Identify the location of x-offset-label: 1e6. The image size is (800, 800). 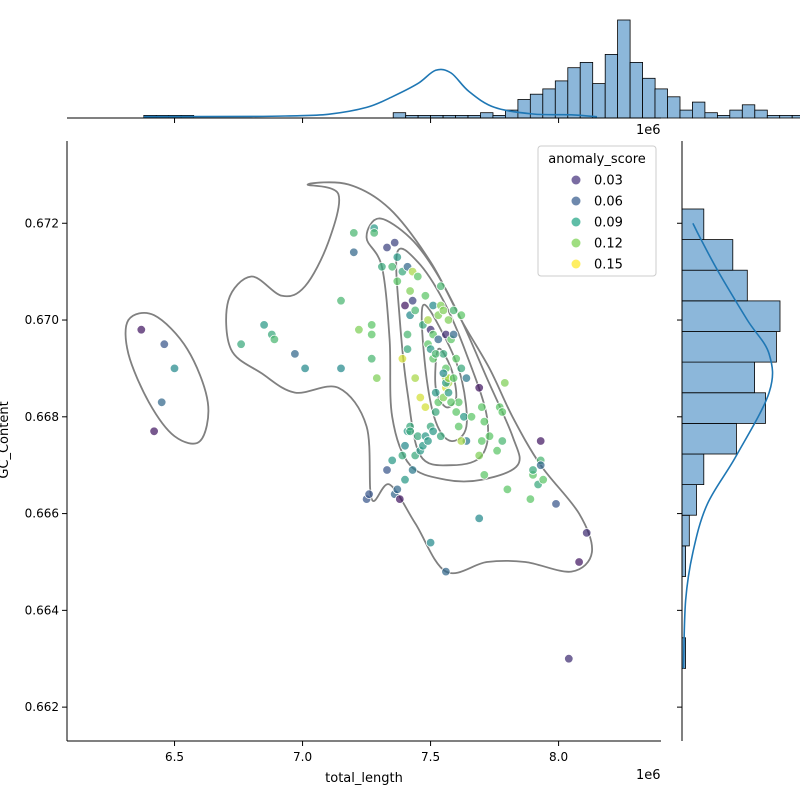
(648, 775).